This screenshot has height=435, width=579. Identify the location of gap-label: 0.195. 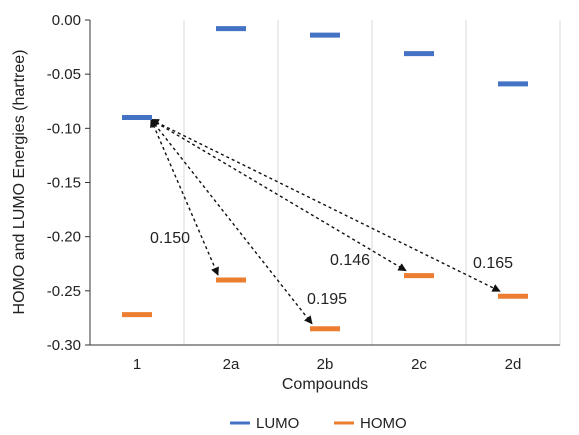
(327, 299).